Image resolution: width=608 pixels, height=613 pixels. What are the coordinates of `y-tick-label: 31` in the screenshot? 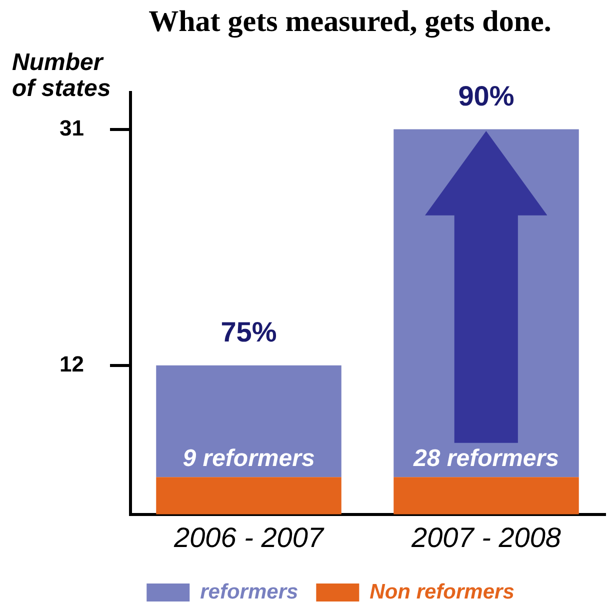 It's located at (72, 127).